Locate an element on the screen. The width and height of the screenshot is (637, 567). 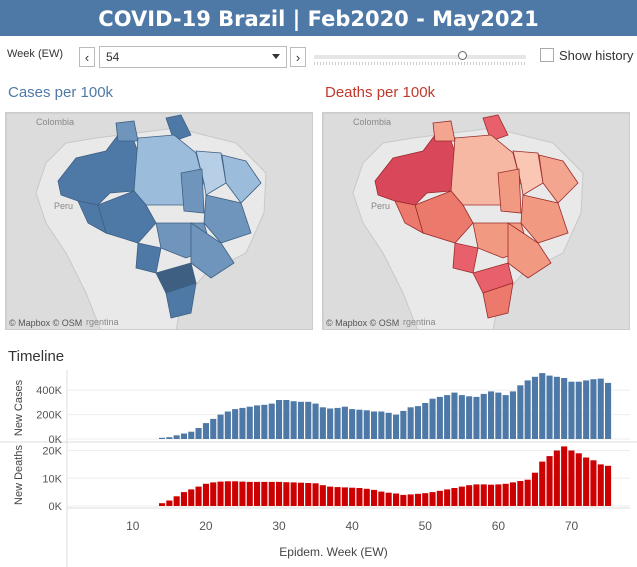
region-bahia is located at coordinates (227, 219).